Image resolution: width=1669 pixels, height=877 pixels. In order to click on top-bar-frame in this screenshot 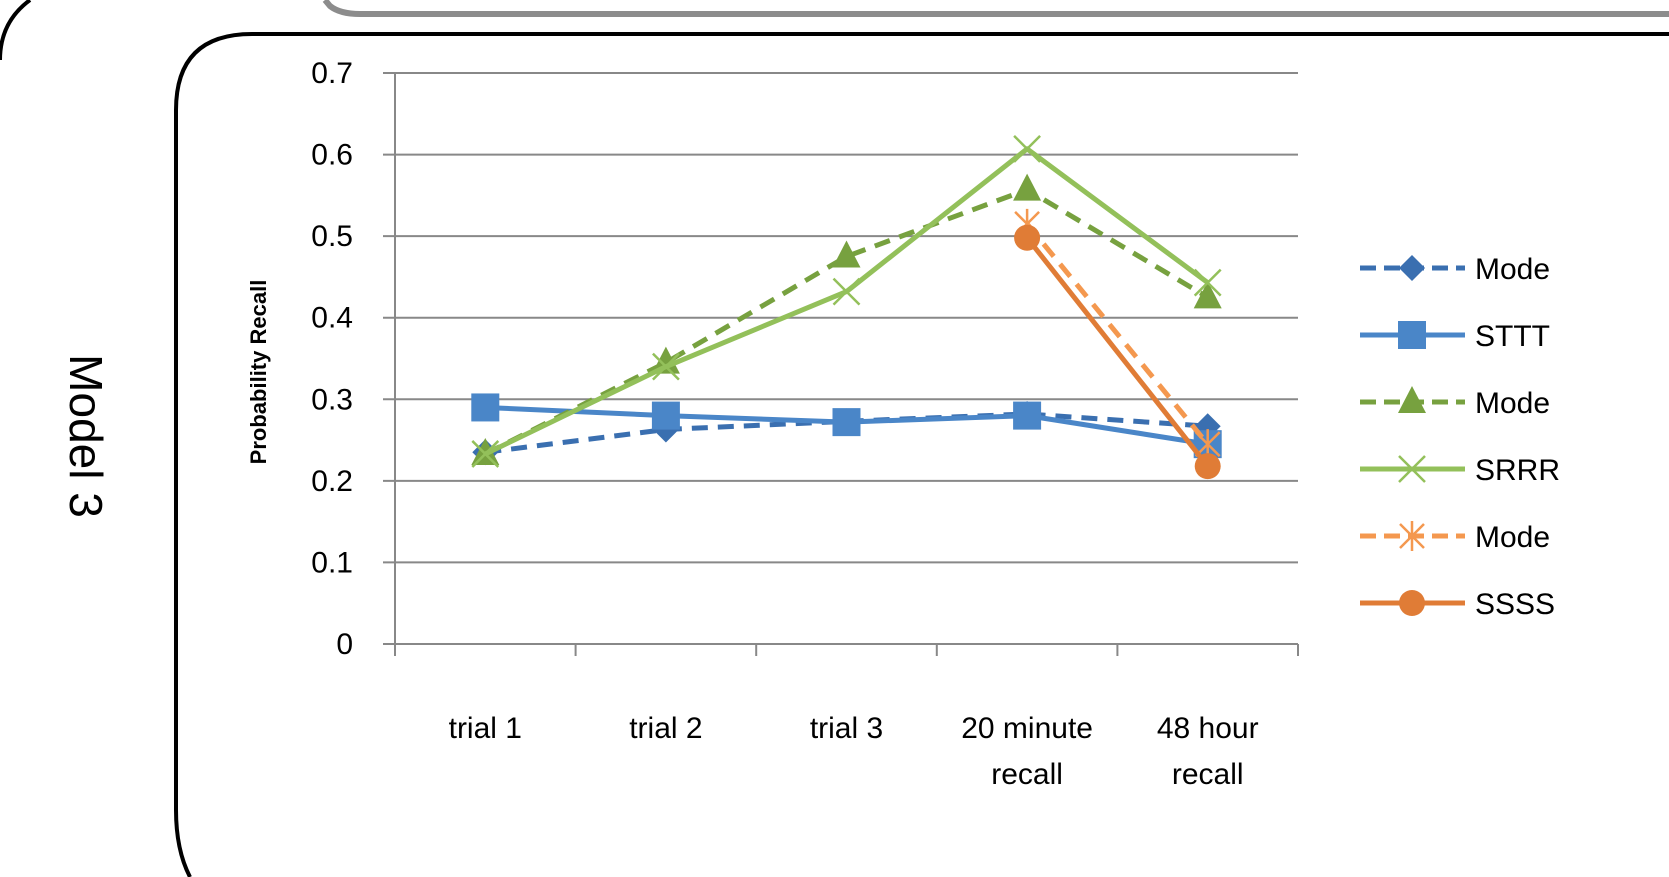, I will do `click(995, 8)`.